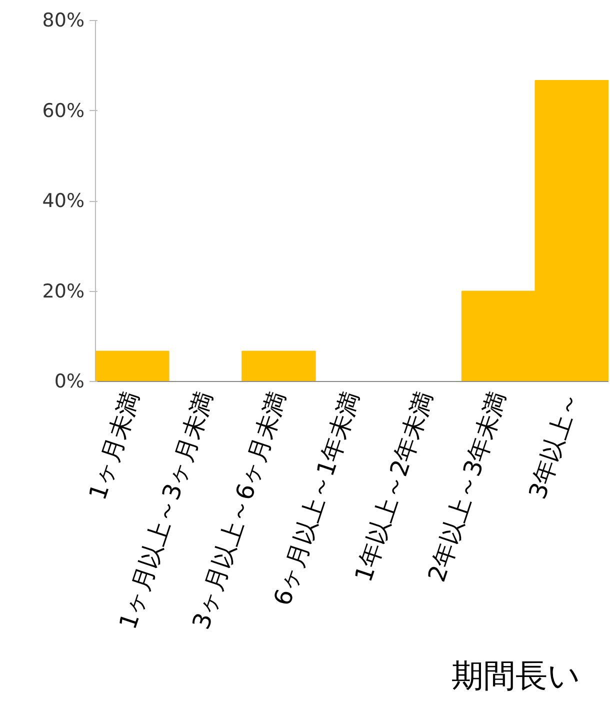  What do you see at coordinates (63, 291) in the screenshot?
I see `y-tick-label: 20%` at bounding box center [63, 291].